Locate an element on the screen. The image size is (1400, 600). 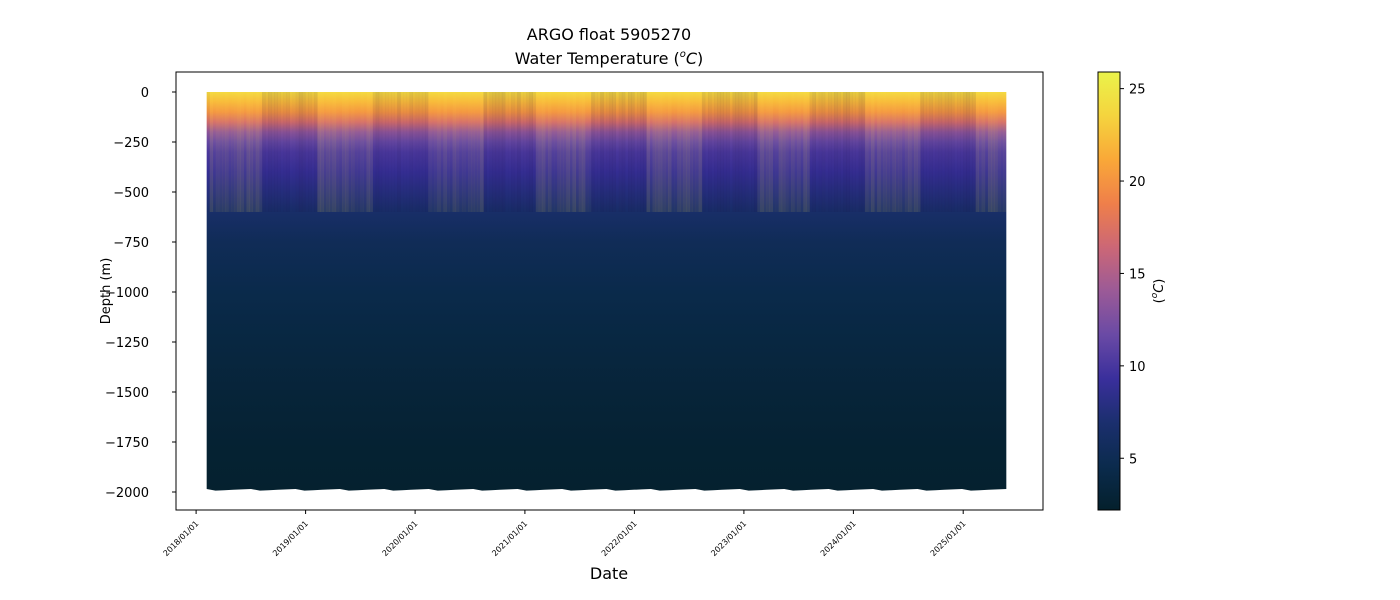
colorbar: 5 10 15 20 25 (oC) is located at coordinates (1132, 291).